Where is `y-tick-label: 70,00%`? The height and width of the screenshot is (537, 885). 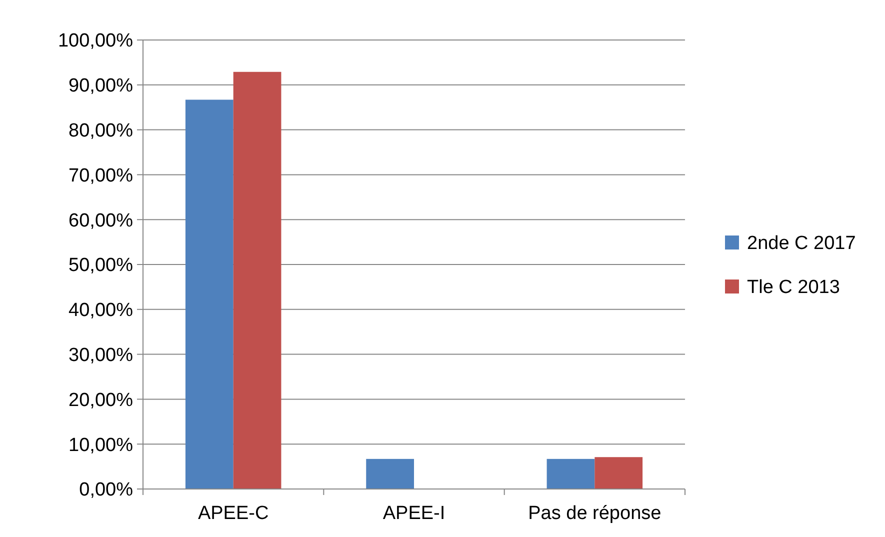
y-tick-label: 70,00% is located at coordinates (101, 175).